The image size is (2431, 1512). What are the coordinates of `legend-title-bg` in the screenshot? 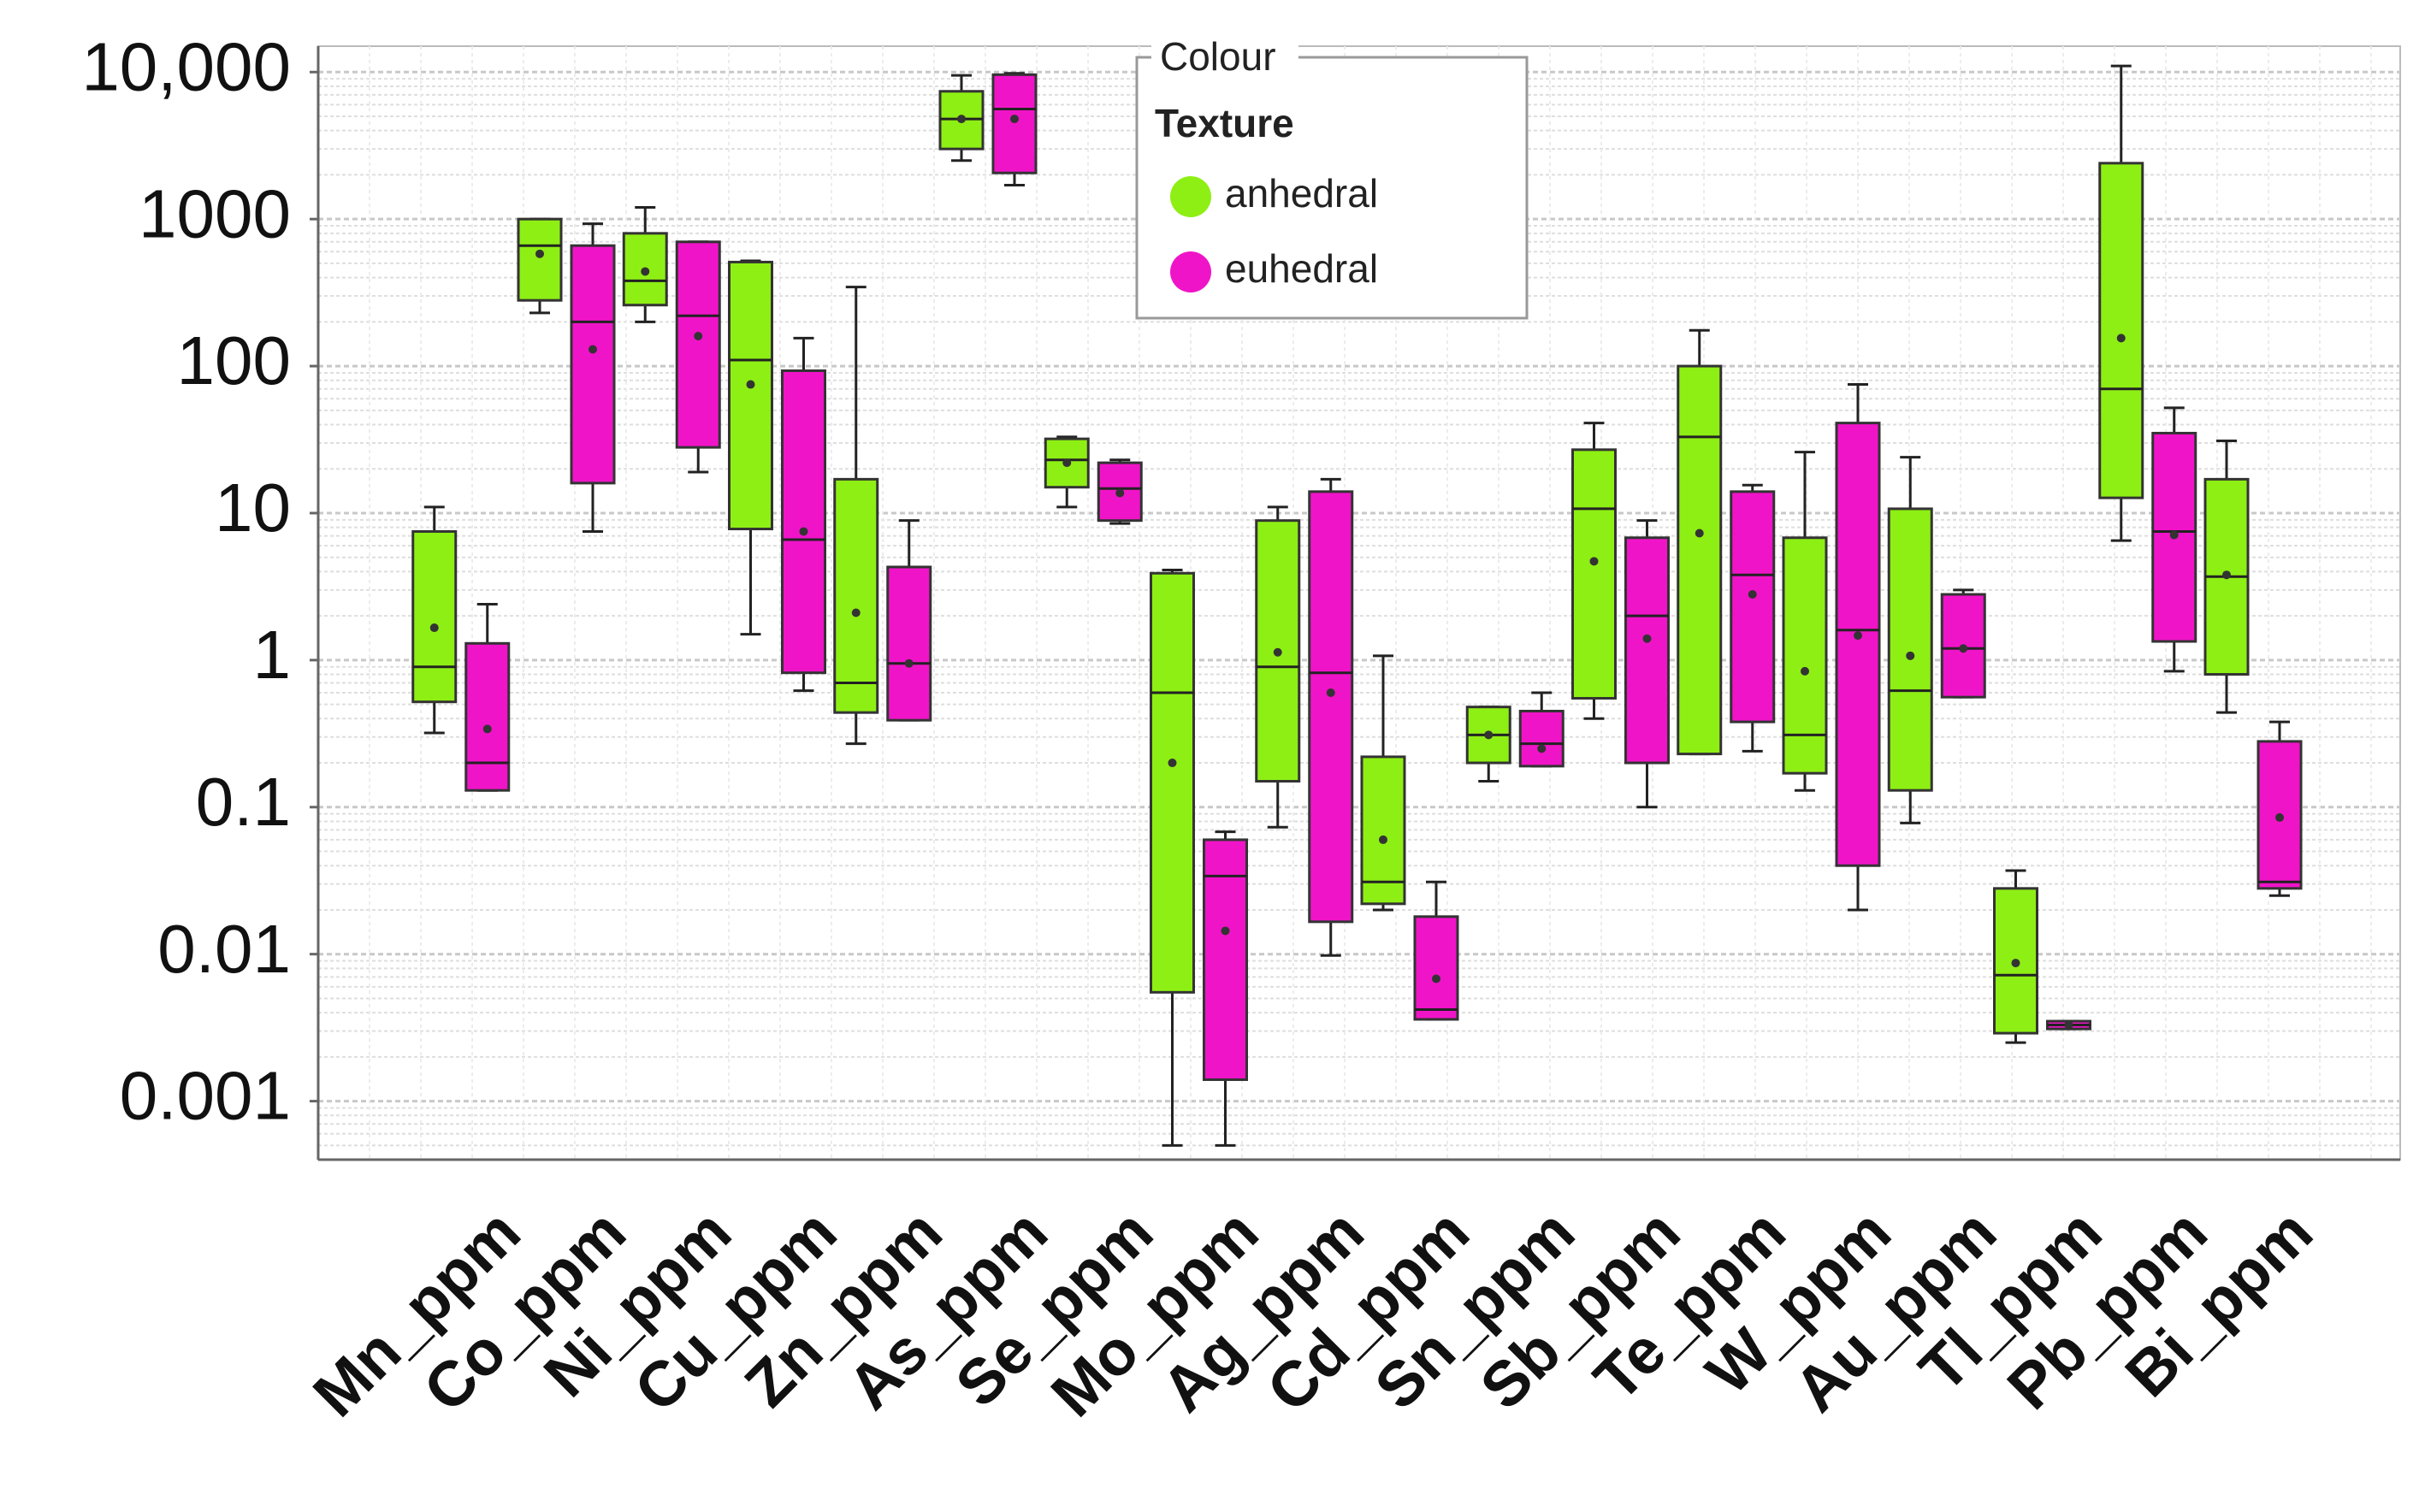 It's located at (1224, 58).